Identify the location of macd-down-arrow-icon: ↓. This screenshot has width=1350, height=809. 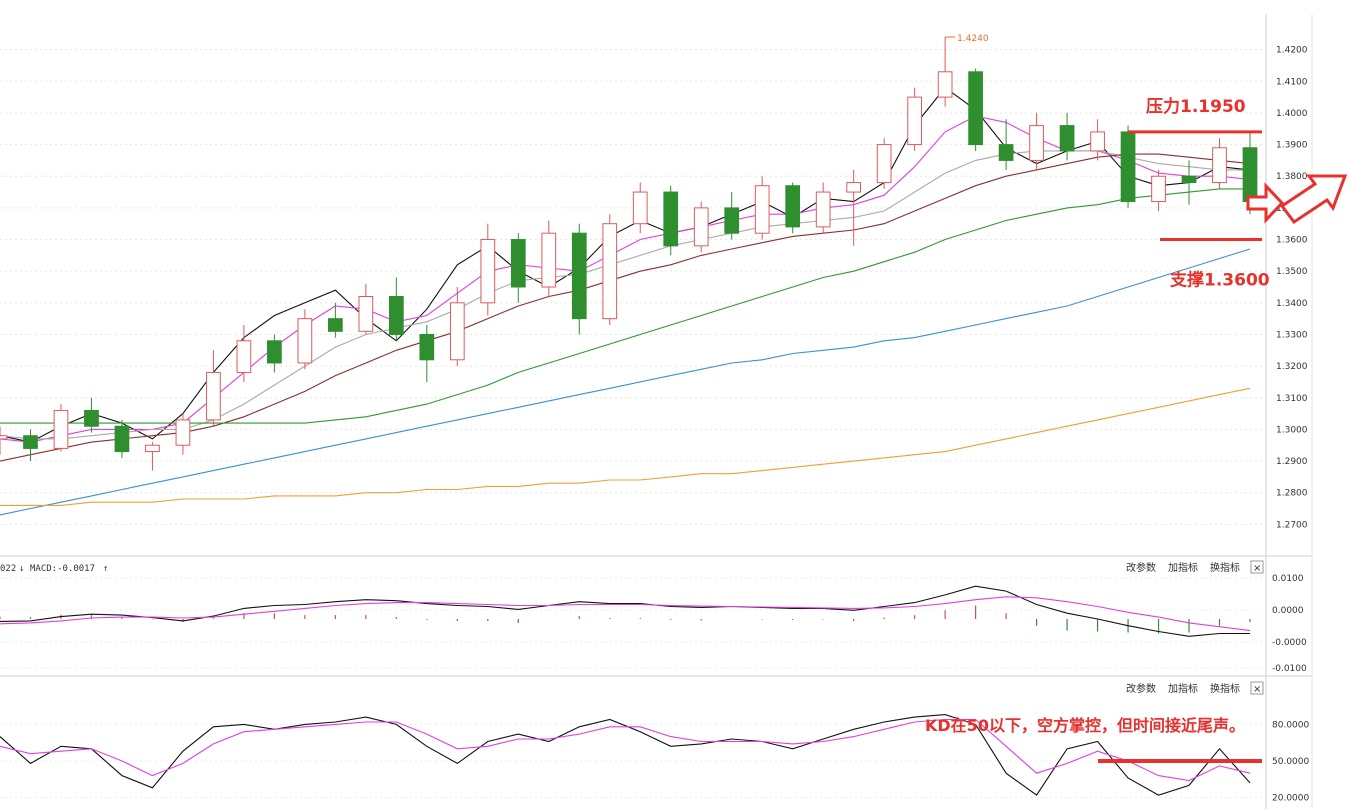
(21, 569).